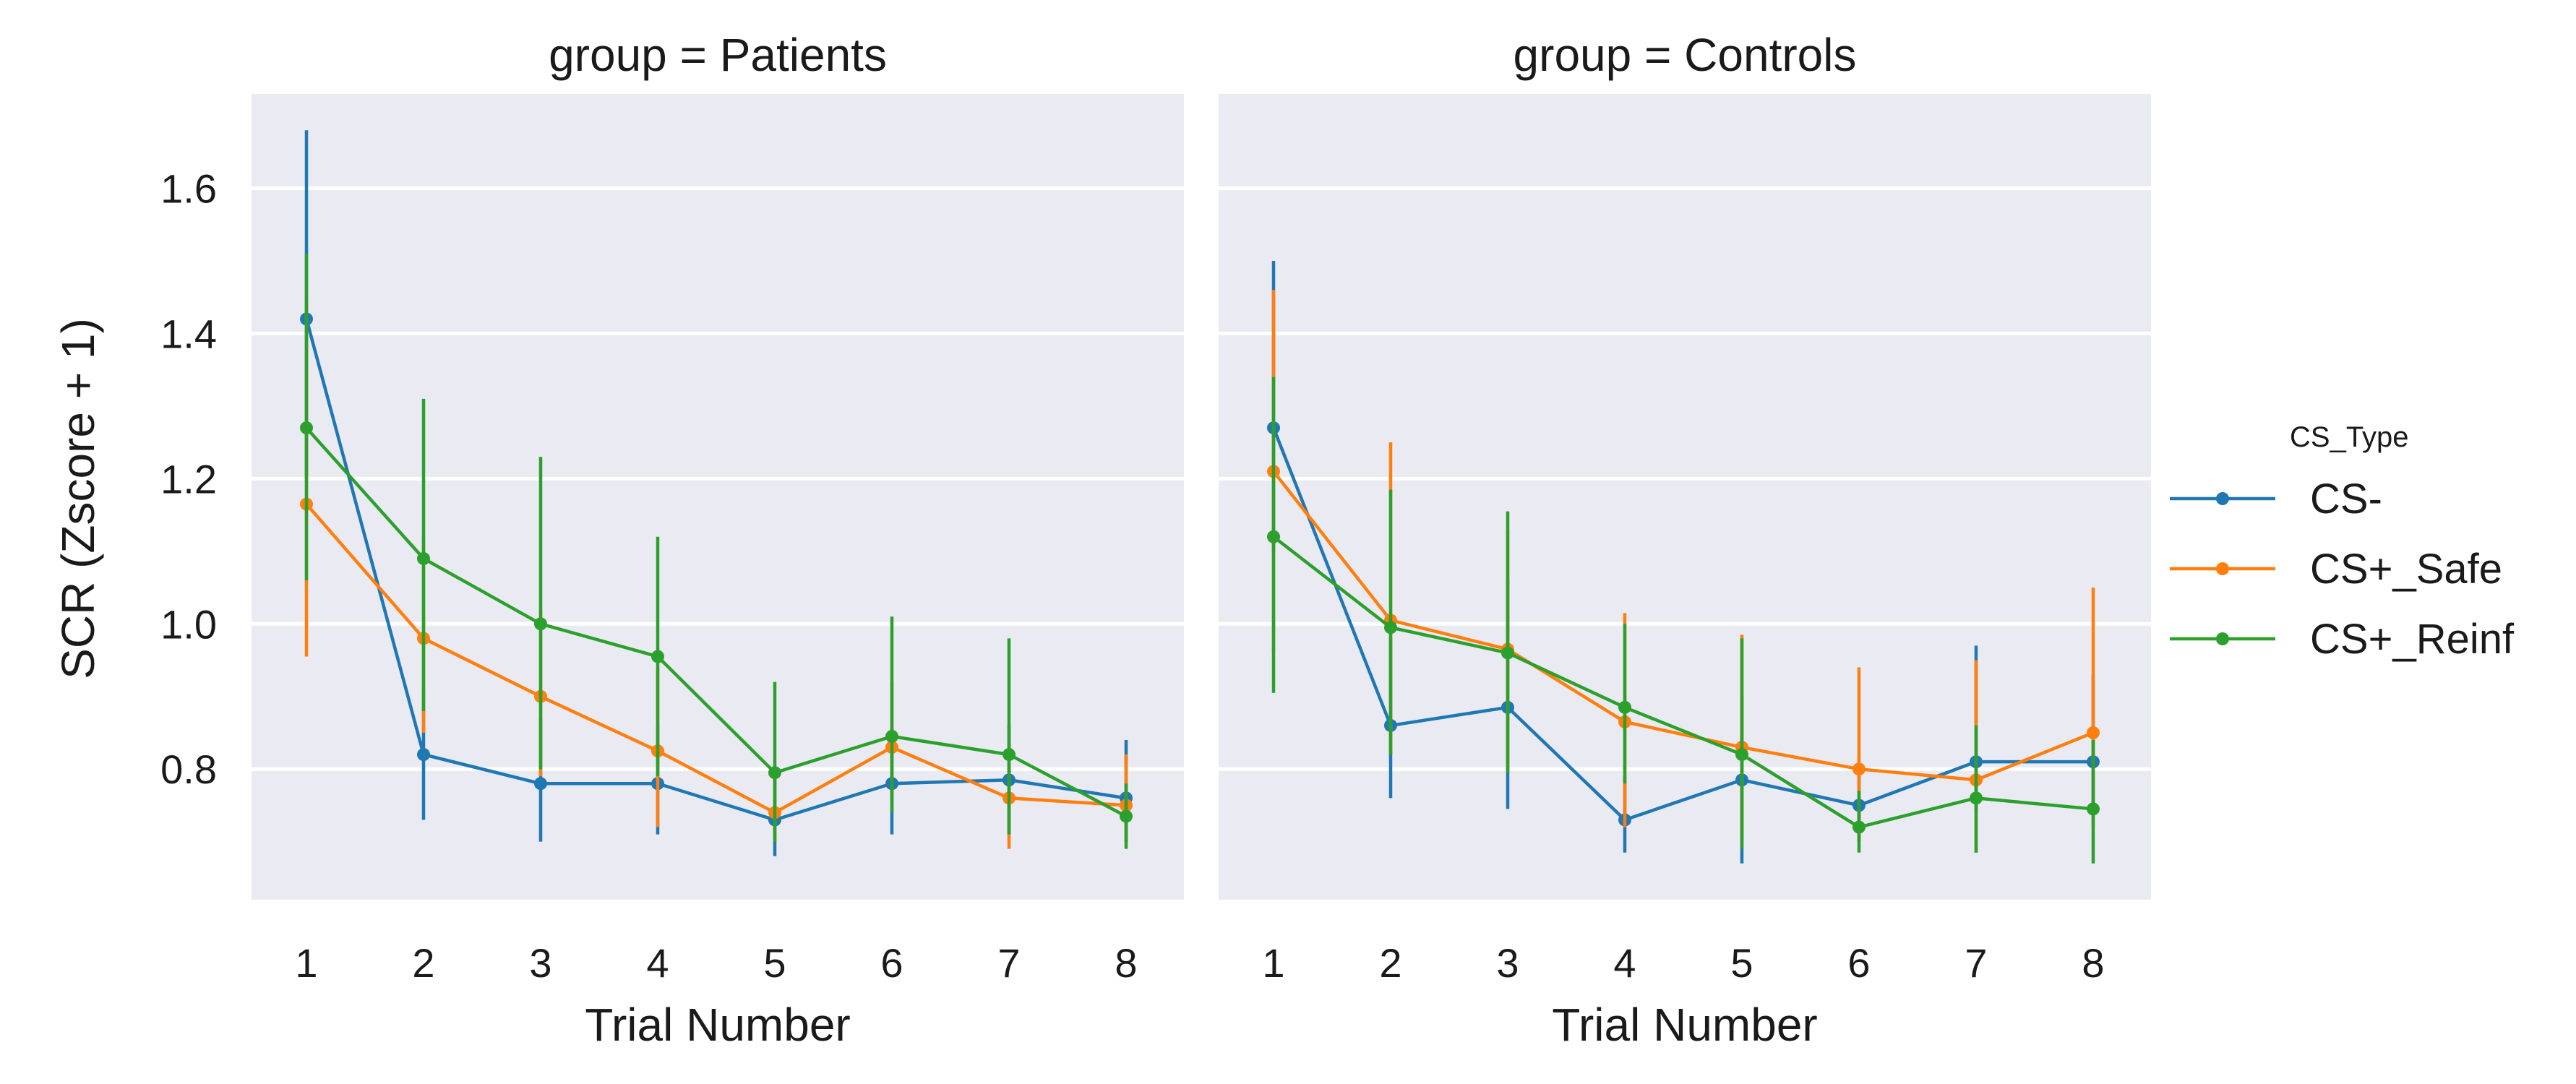  What do you see at coordinates (188, 479) in the screenshot?
I see `y-tick-label: 1.2` at bounding box center [188, 479].